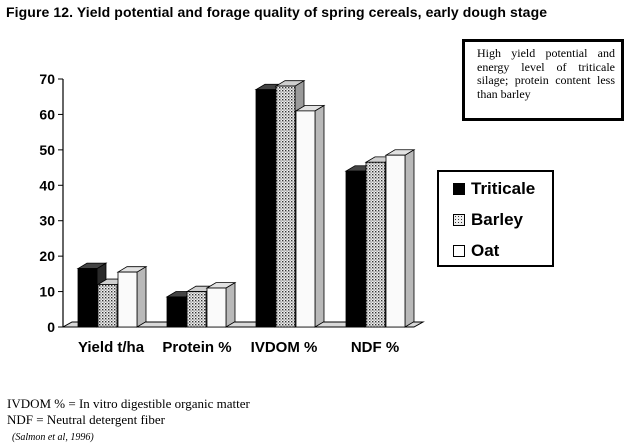 The width and height of the screenshot is (643, 448). I want to click on legend-label-barley: Barley, so click(497, 219).